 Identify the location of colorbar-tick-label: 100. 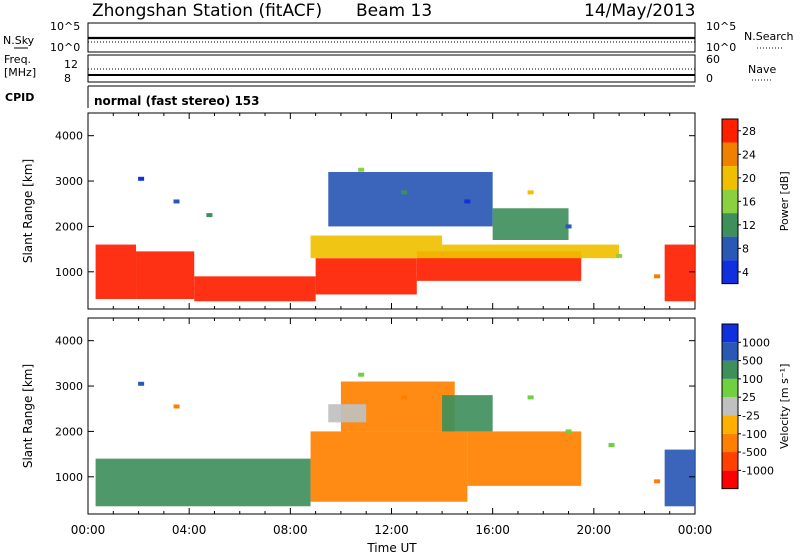
(752, 379).